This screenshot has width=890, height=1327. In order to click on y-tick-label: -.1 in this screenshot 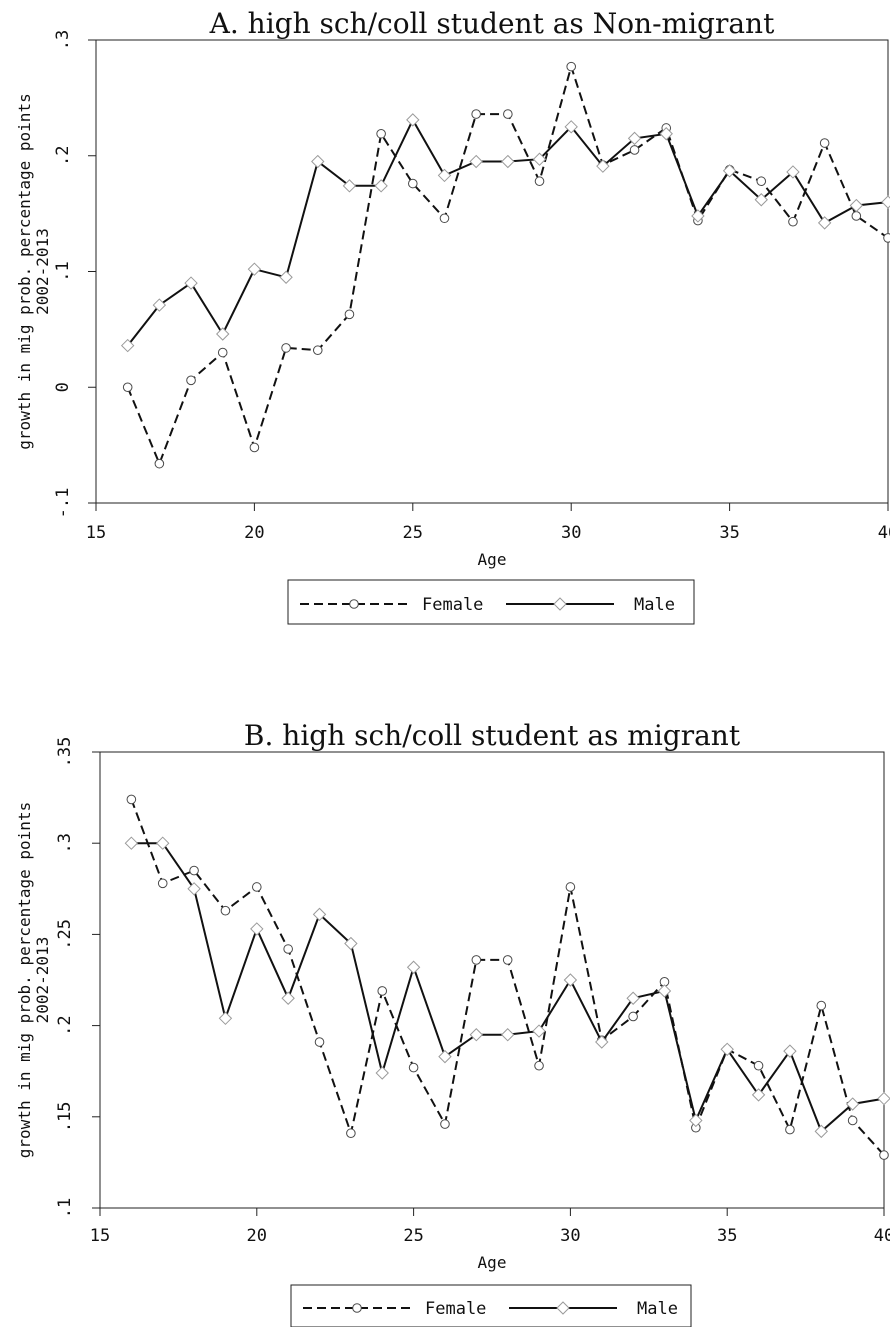, I will do `click(63, 503)`.